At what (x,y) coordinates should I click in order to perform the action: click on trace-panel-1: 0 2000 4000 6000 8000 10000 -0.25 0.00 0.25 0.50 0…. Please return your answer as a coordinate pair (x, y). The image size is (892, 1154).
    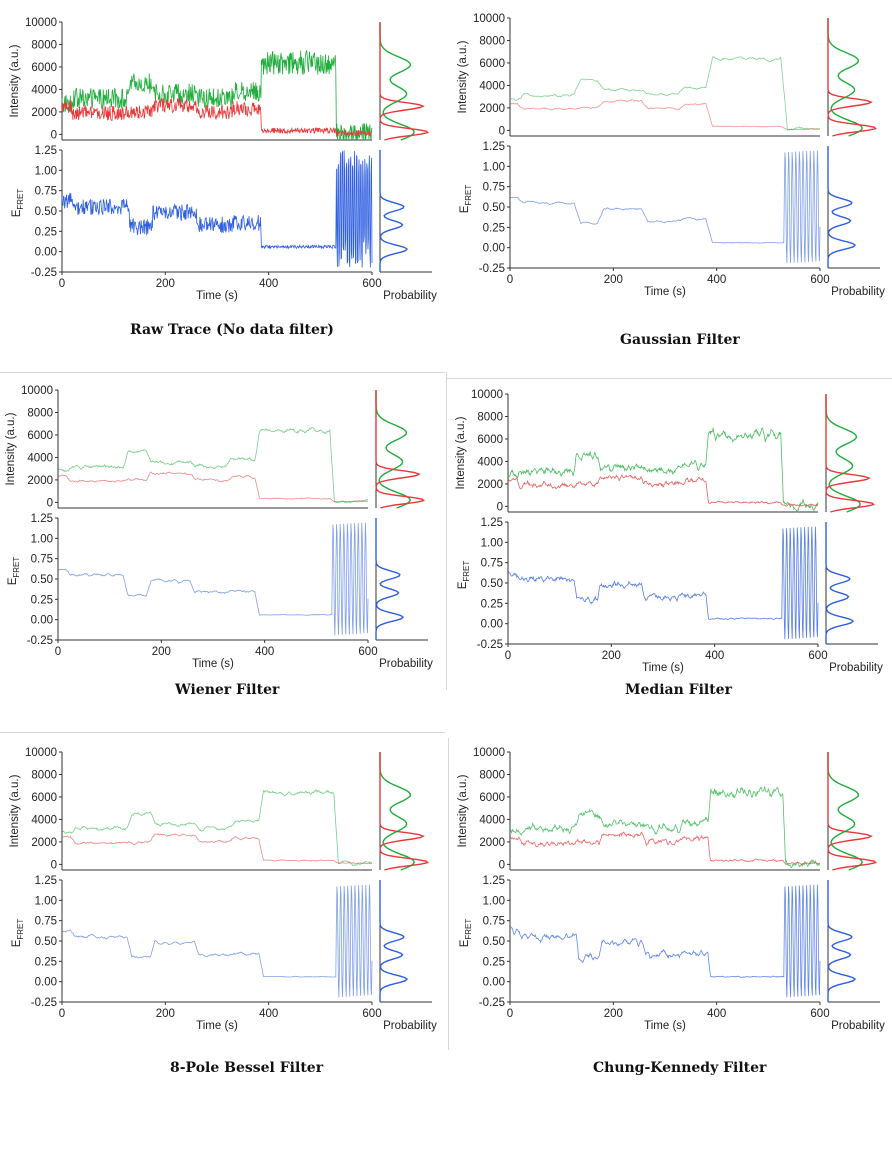
    Looking at the image, I should click on (224, 162).